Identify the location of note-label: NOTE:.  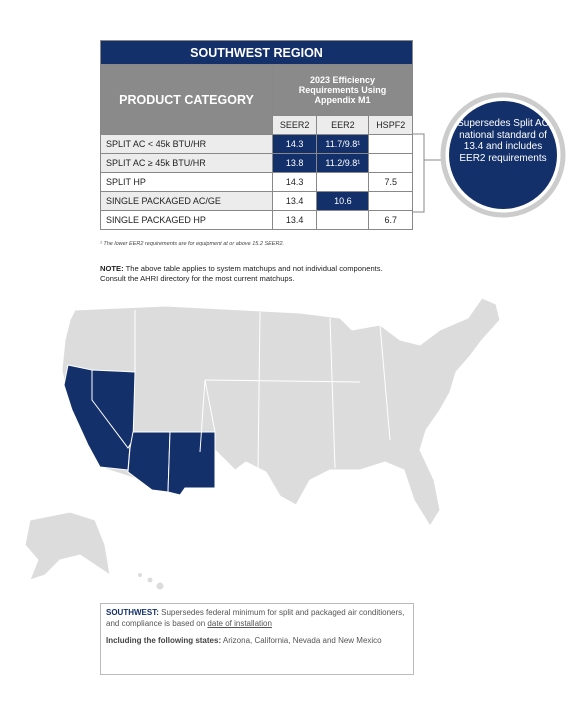
(112, 268).